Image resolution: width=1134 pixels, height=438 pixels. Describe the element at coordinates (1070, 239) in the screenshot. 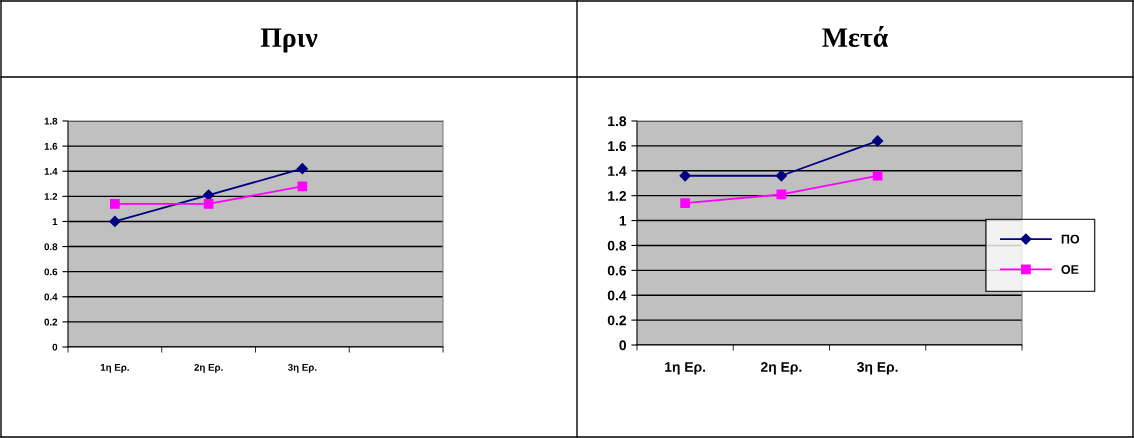

I see `legend-label: ΠΟ` at that location.